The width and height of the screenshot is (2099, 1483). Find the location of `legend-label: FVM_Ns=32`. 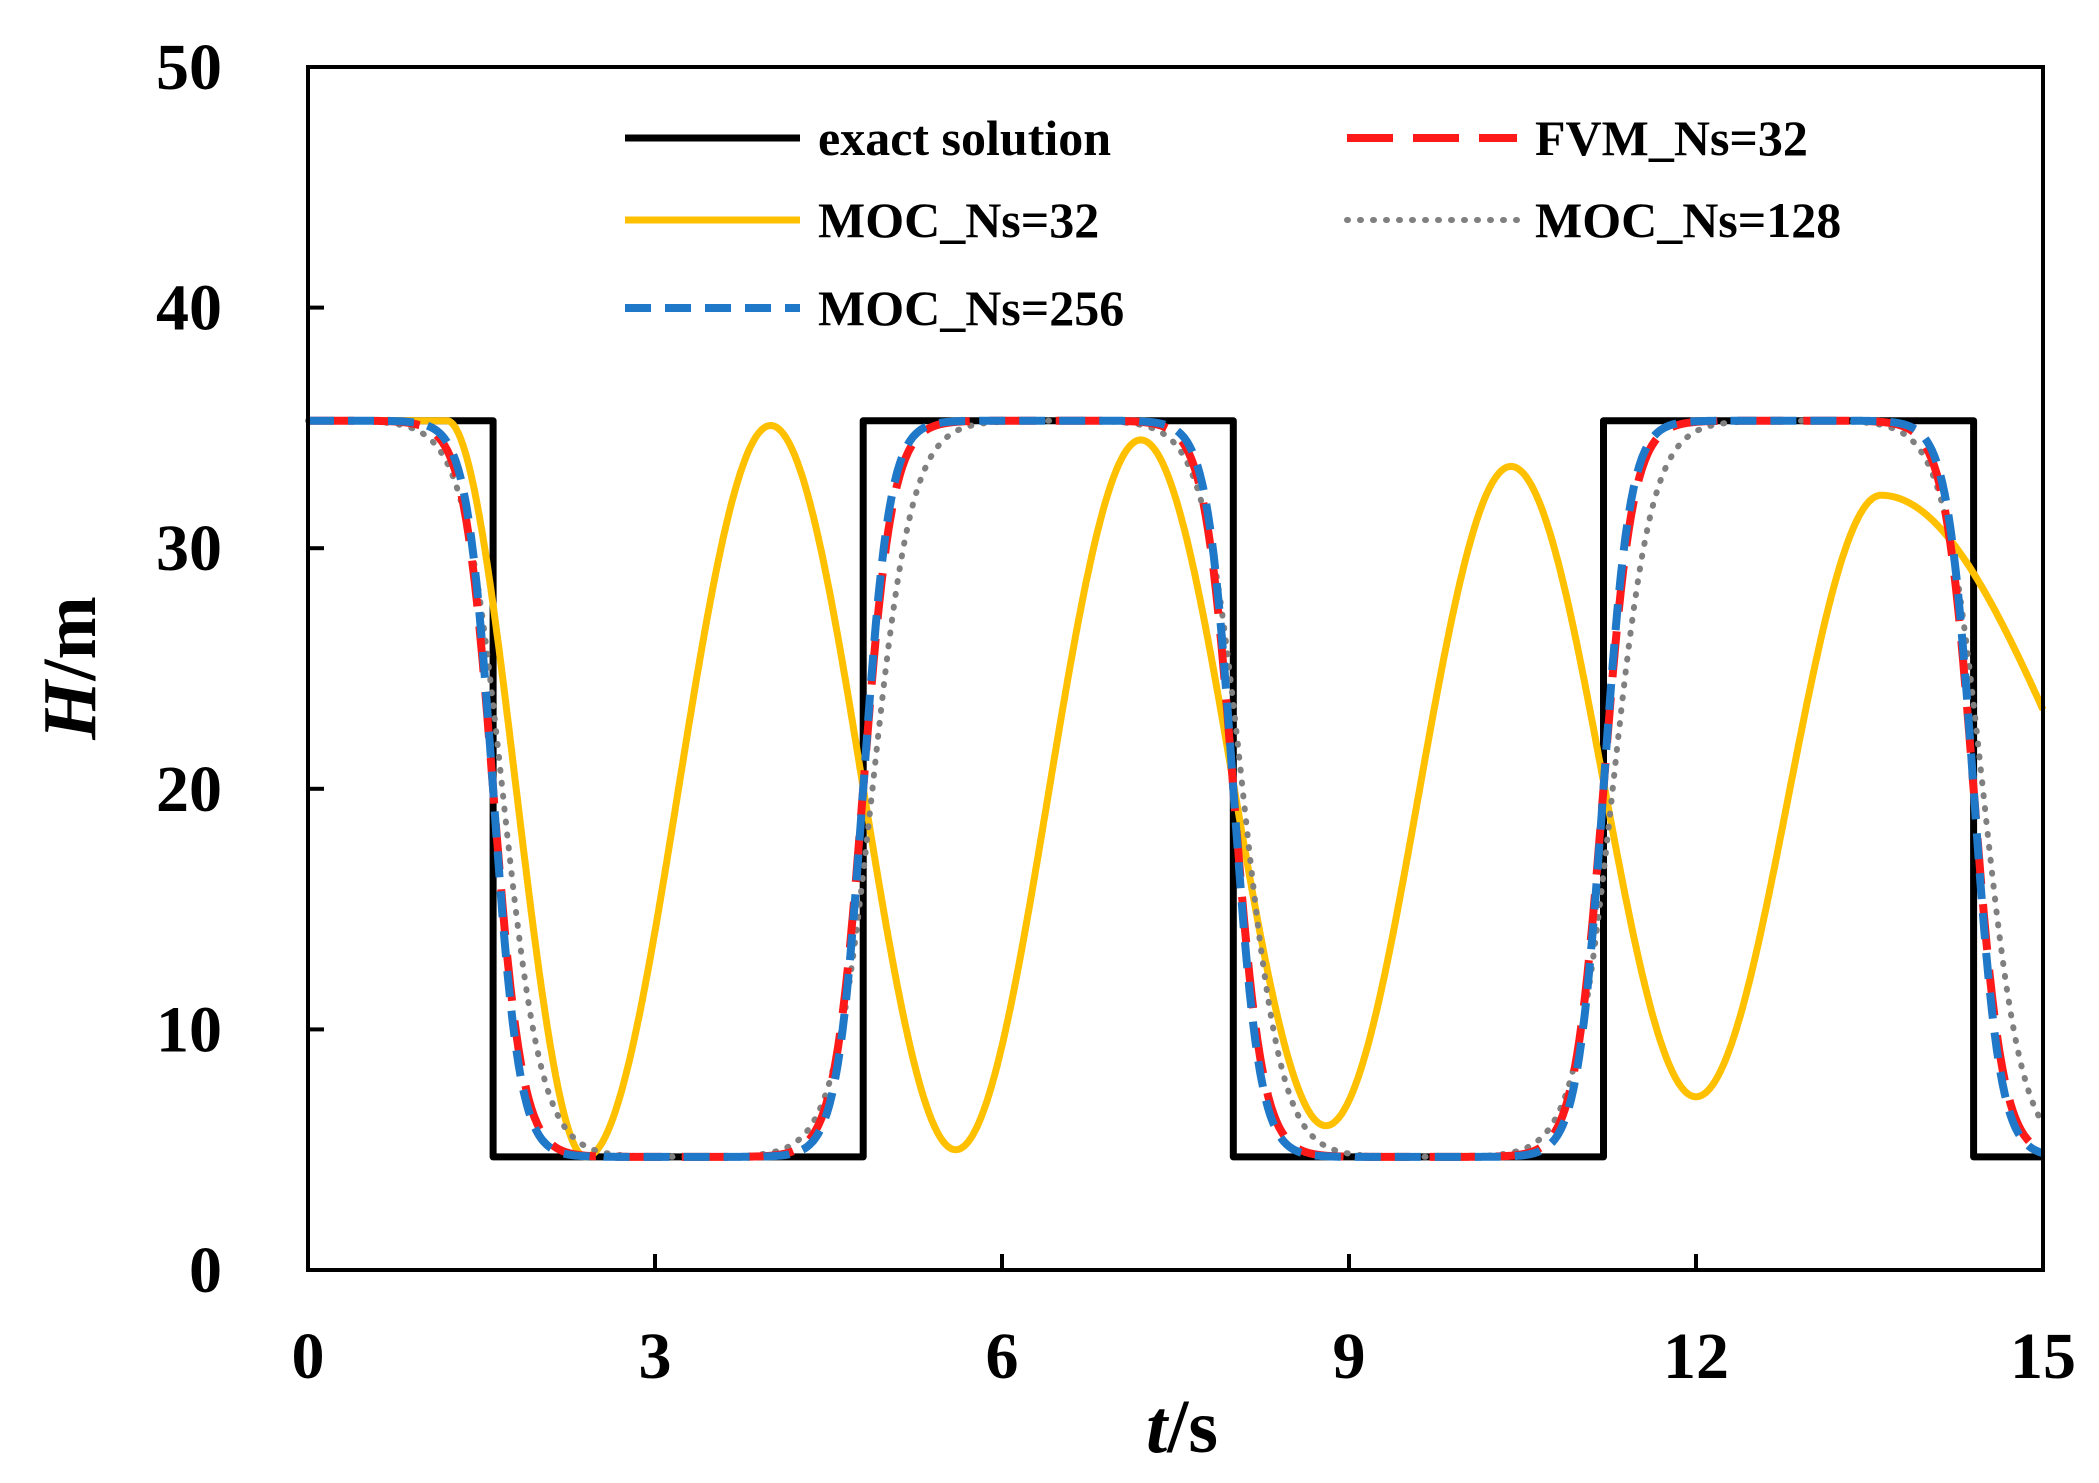

legend-label: FVM_Ns=32 is located at coordinates (1671, 138).